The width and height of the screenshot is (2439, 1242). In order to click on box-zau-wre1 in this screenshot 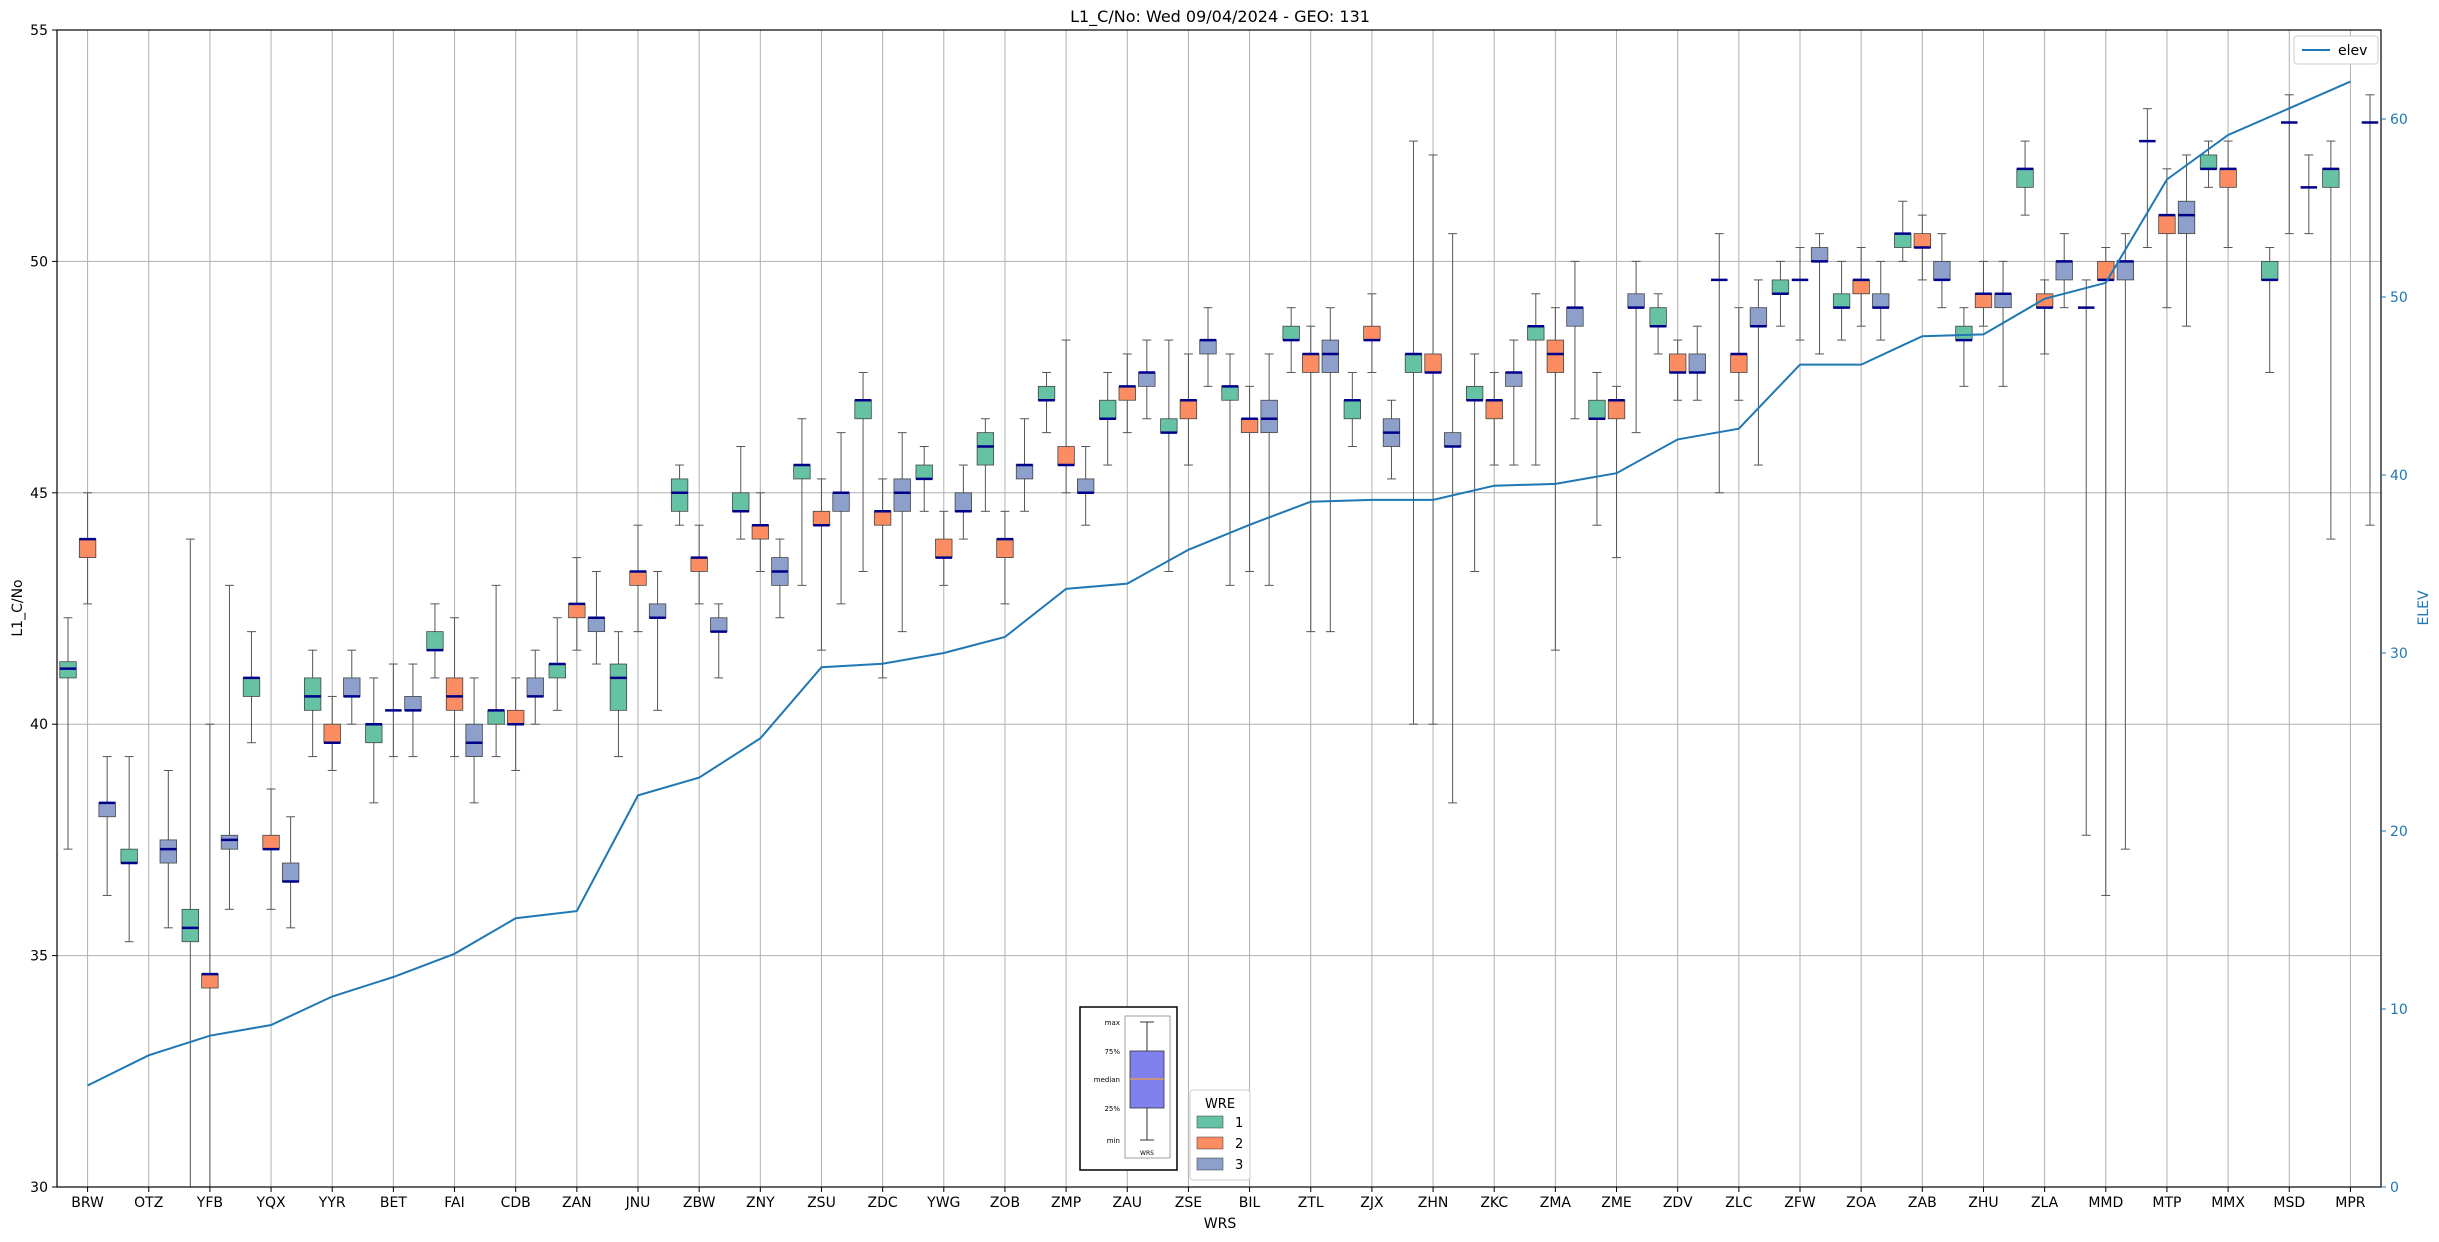, I will do `click(1108, 418)`.